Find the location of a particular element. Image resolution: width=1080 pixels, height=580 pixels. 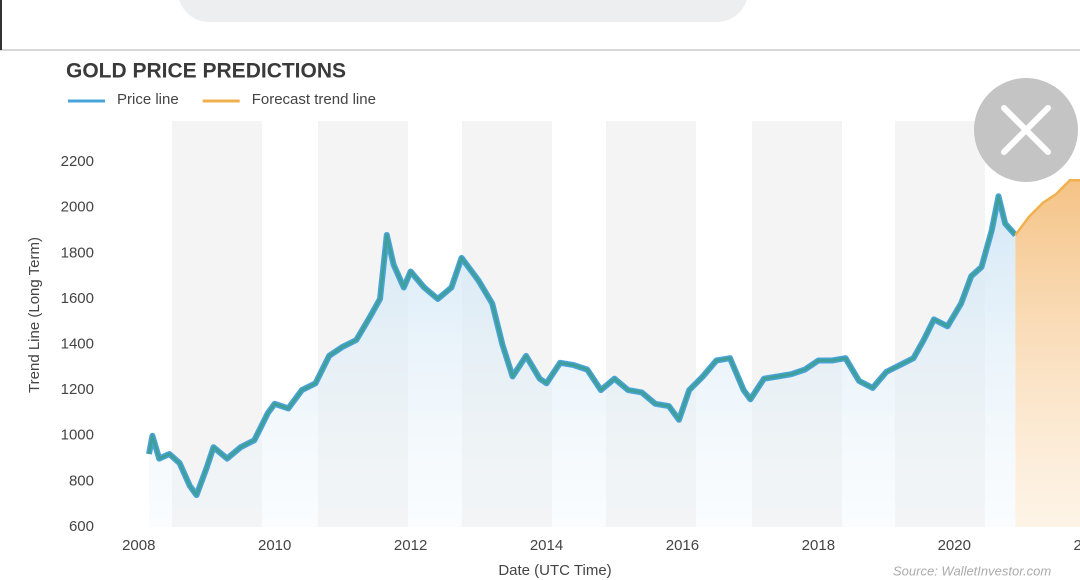

y-tick-label: 2000 is located at coordinates (77, 207).